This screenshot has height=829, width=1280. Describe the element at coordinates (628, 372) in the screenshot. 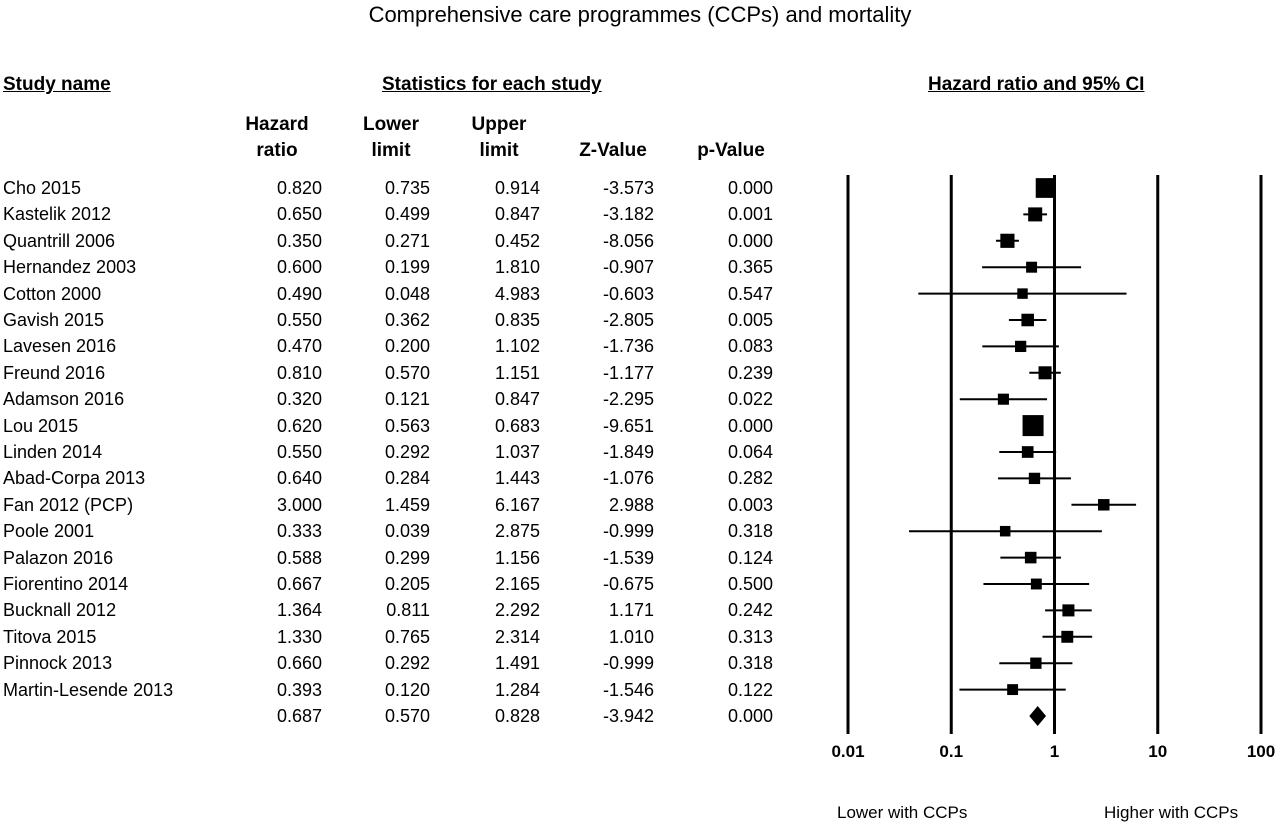

I see `cell-z: -1.177` at that location.